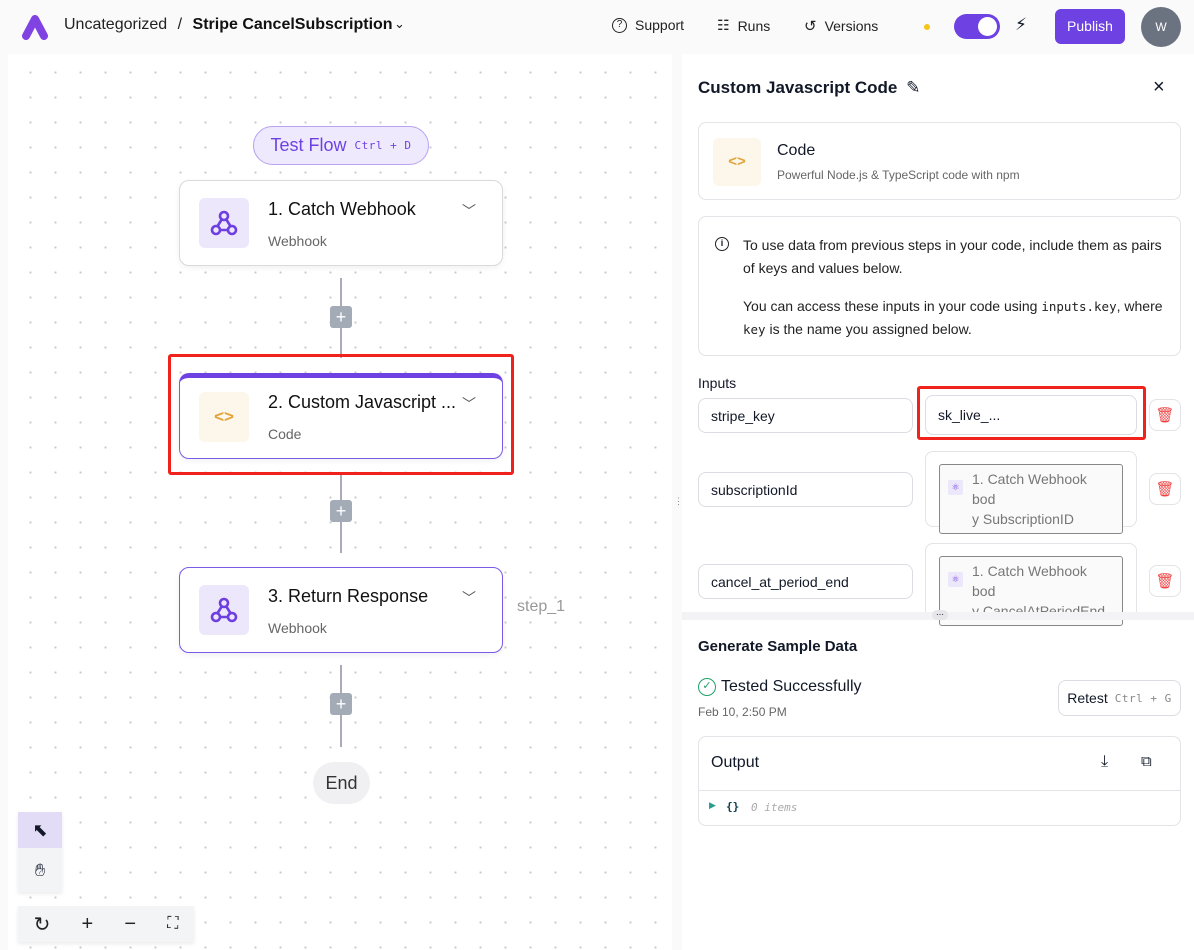 Image resolution: width=1194 pixels, height=950 pixels. I want to click on step-node-catch-webhook: 1. Catch Webhook Webhook ﹀, so click(341, 223).